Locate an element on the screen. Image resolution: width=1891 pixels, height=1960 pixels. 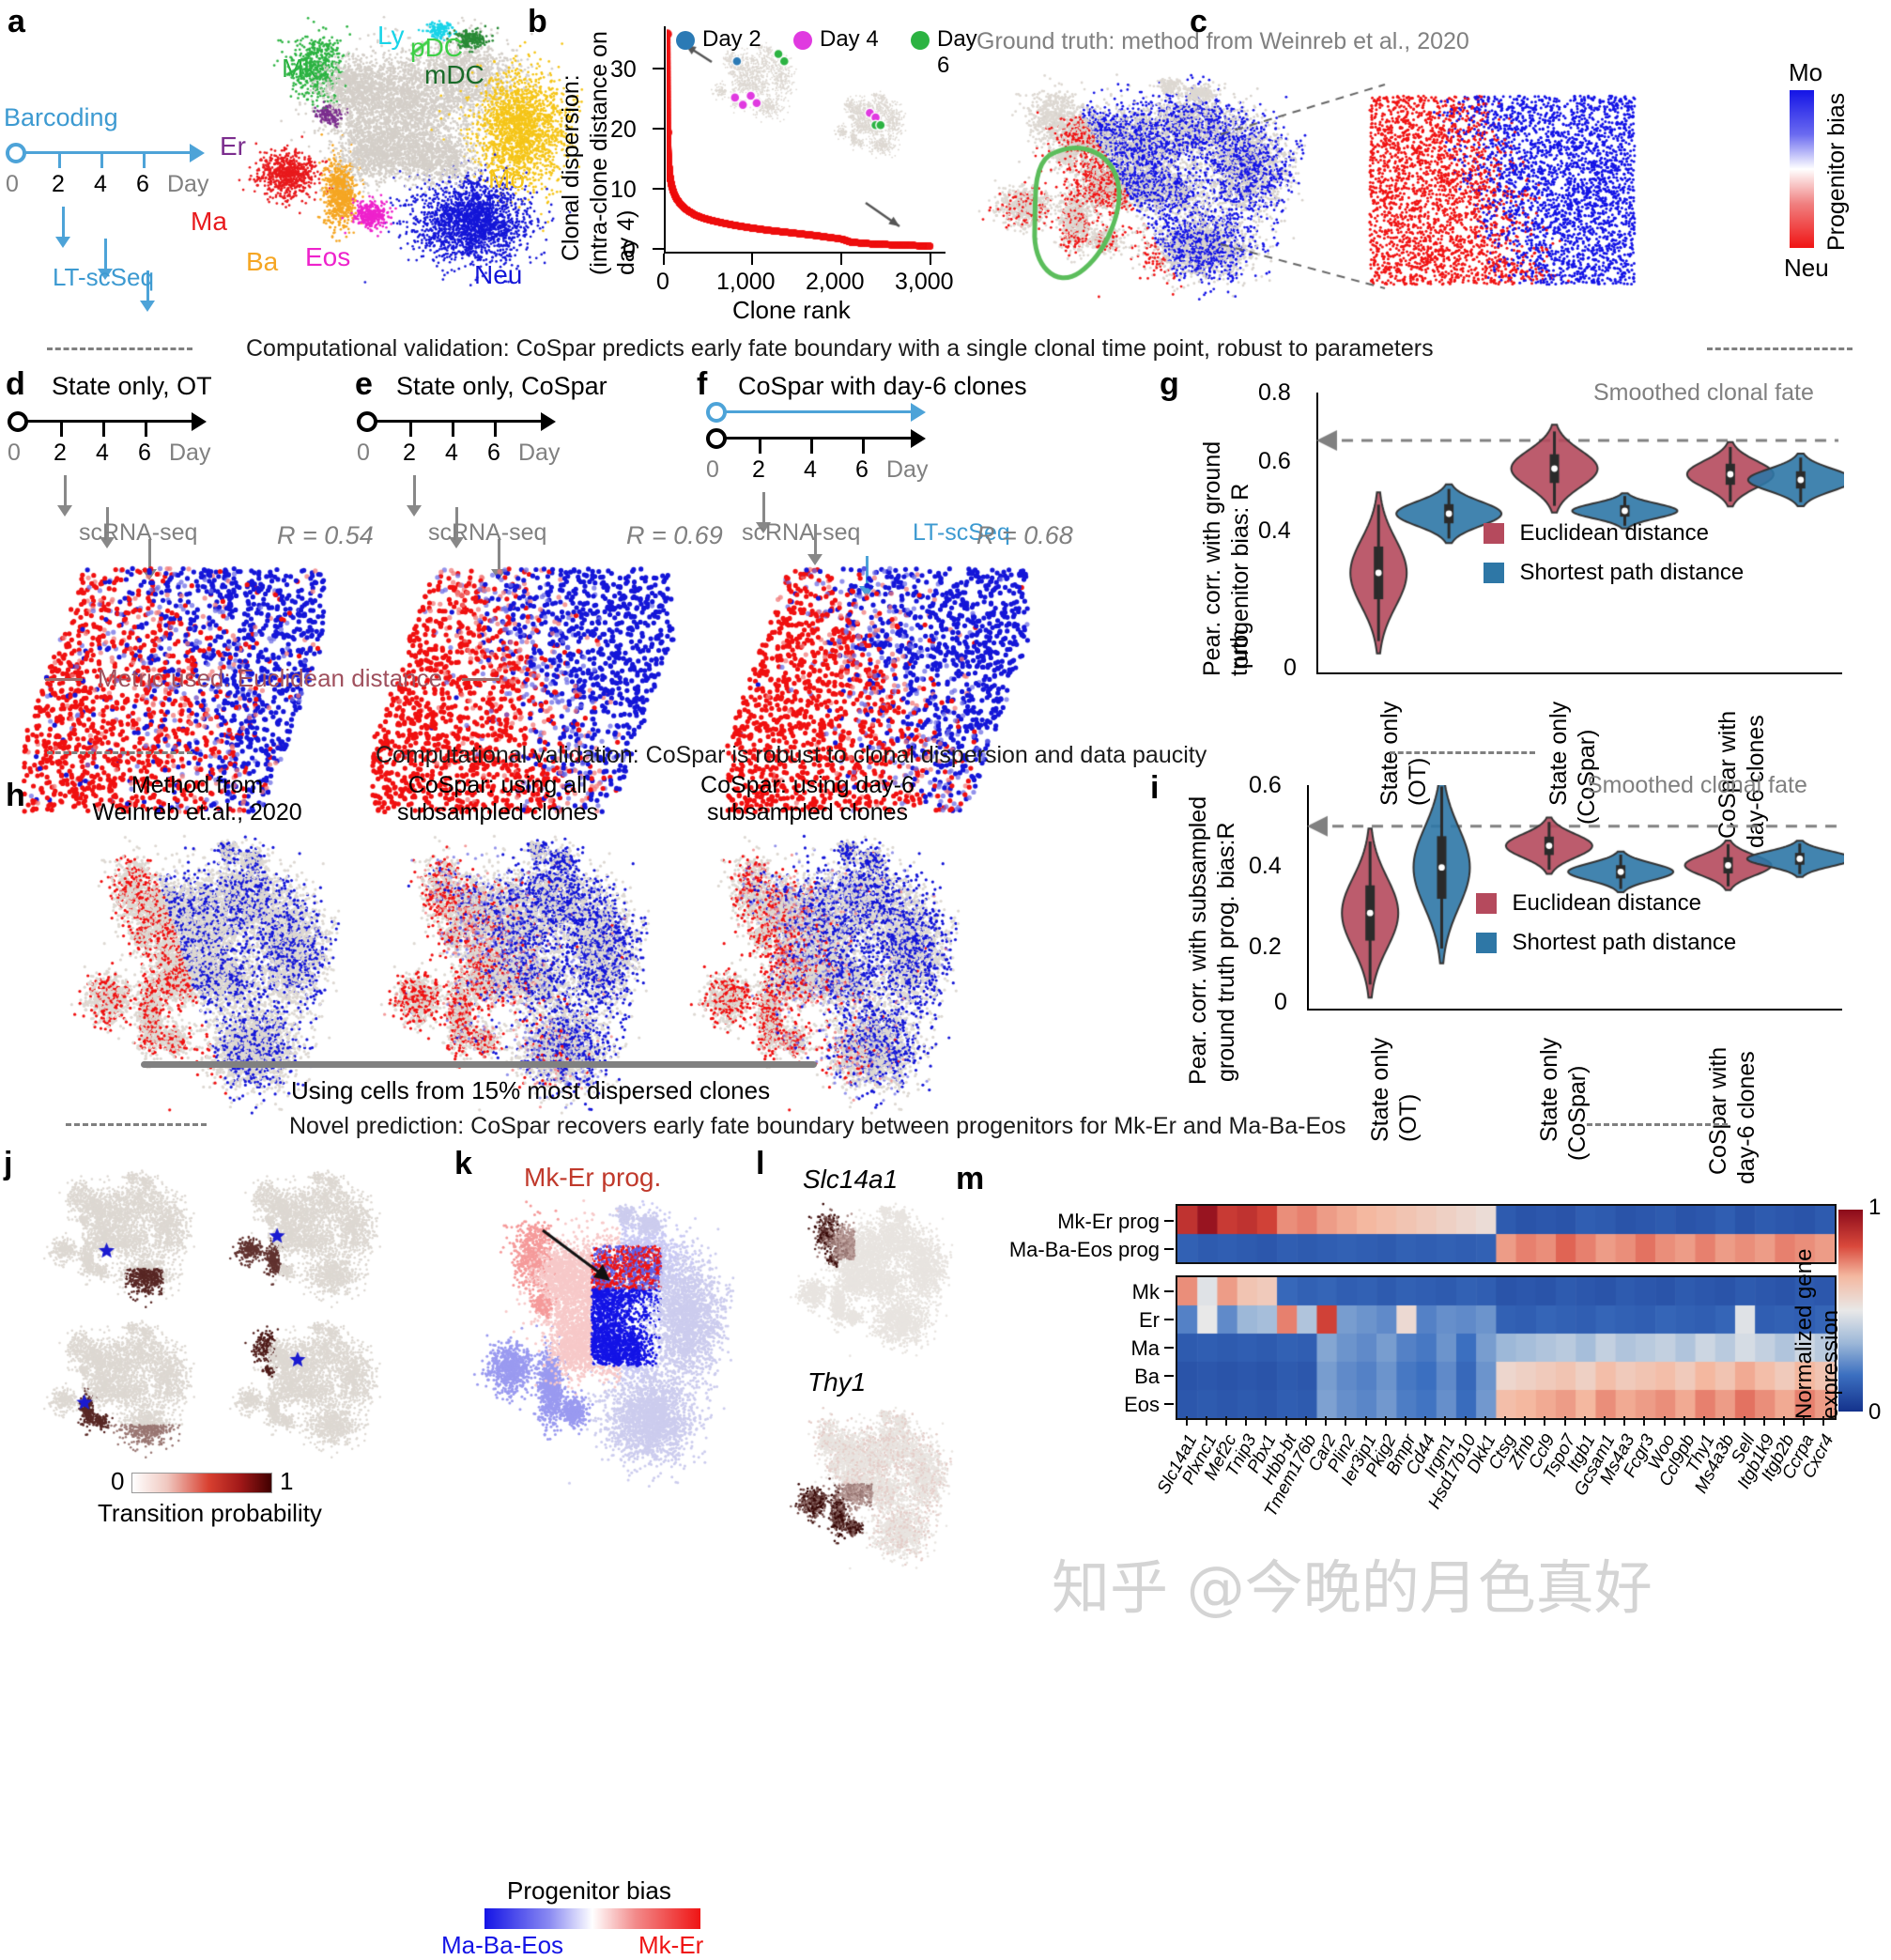
panel-f-R-value: R = 0.68 is located at coordinates (1024, 535).